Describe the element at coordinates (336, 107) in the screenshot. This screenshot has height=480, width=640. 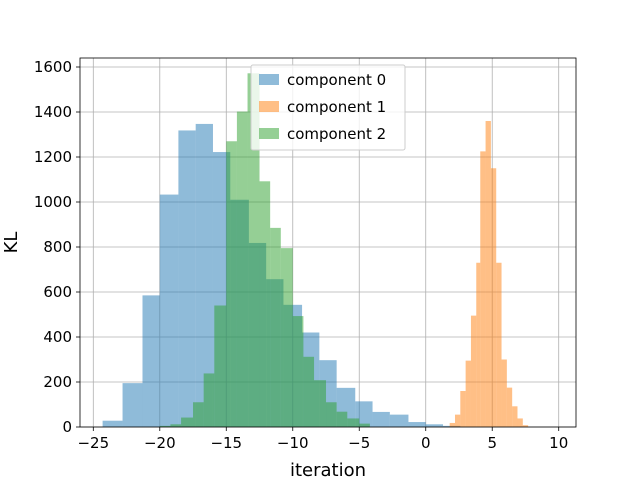
I see `legend-label: component 1` at that location.